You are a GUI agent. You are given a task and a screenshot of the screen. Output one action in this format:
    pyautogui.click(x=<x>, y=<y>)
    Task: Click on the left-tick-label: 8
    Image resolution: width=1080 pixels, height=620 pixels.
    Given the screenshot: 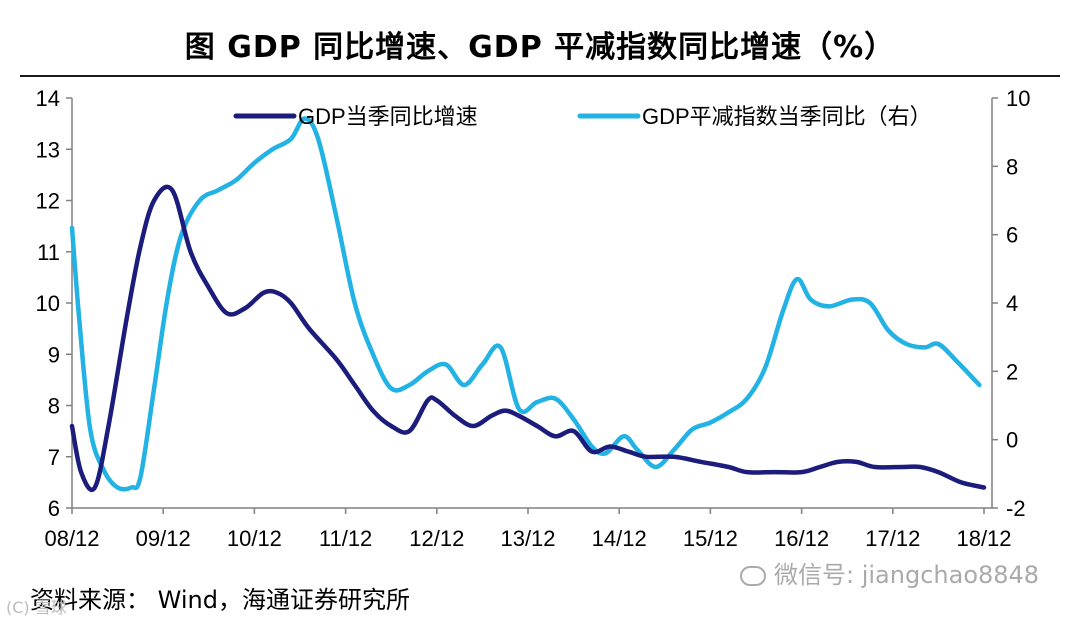 What is the action you would take?
    pyautogui.click(x=54, y=406)
    